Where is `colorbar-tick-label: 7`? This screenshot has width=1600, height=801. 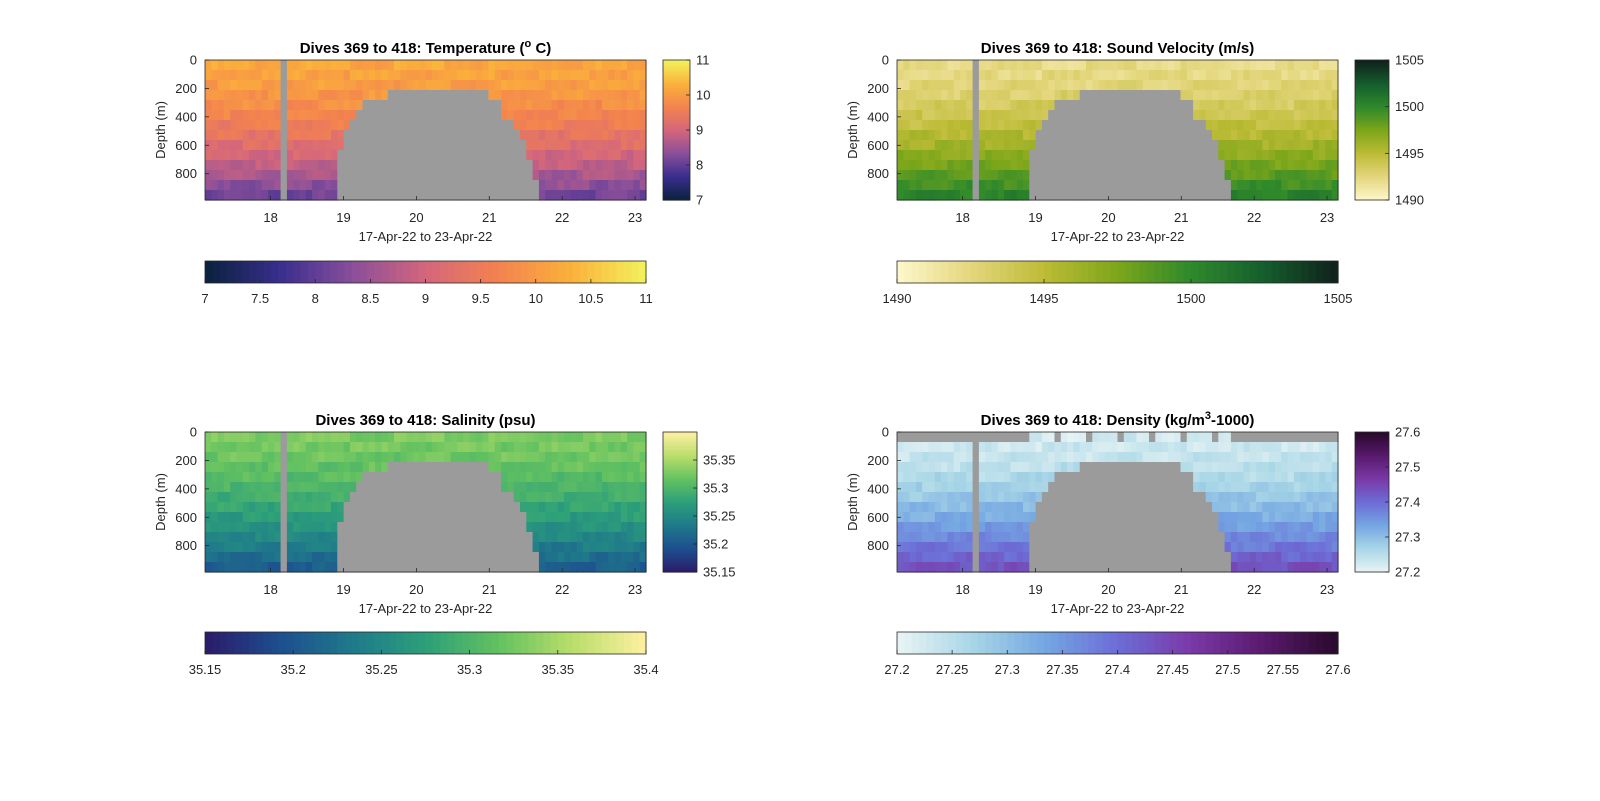
colorbar-tick-label: 7 is located at coordinates (699, 200).